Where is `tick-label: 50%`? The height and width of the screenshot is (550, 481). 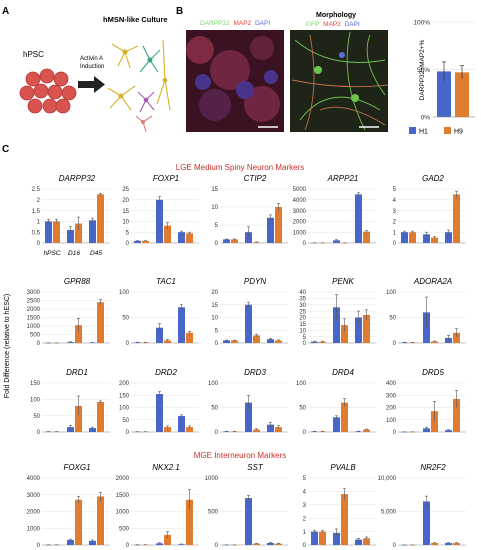 tick-label: 50% is located at coordinates (423, 70).